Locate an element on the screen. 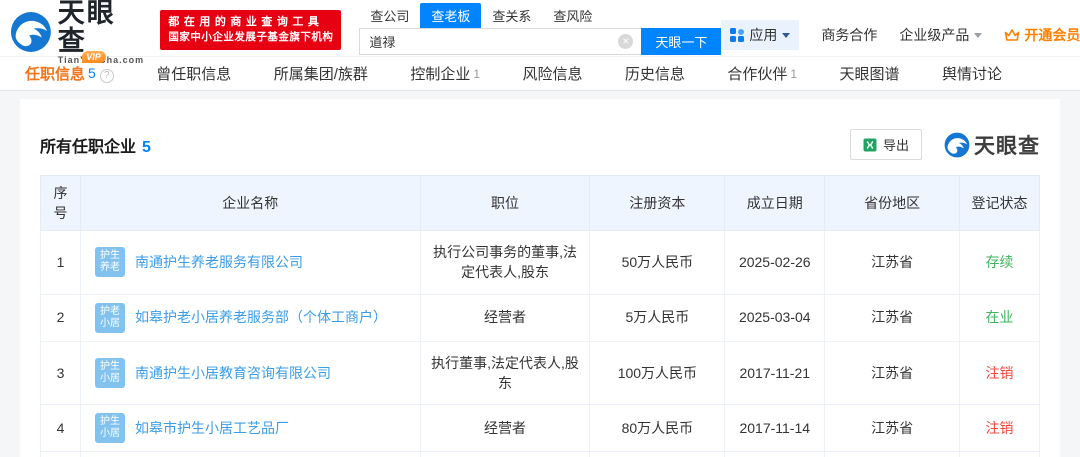 The image size is (1080, 457). slogan-line2: 国家中小企业发展子基金旗下机构 is located at coordinates (251, 37).